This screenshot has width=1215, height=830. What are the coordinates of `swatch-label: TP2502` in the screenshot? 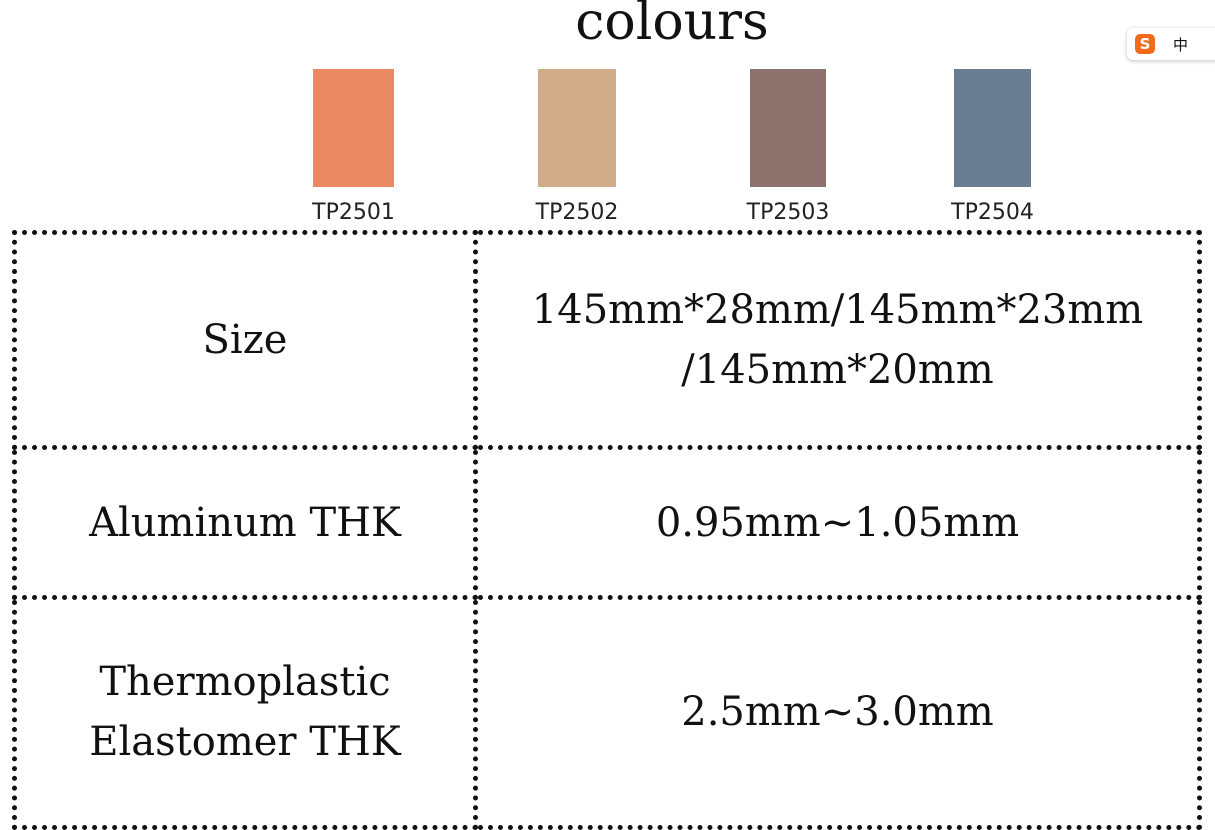 It's located at (577, 212).